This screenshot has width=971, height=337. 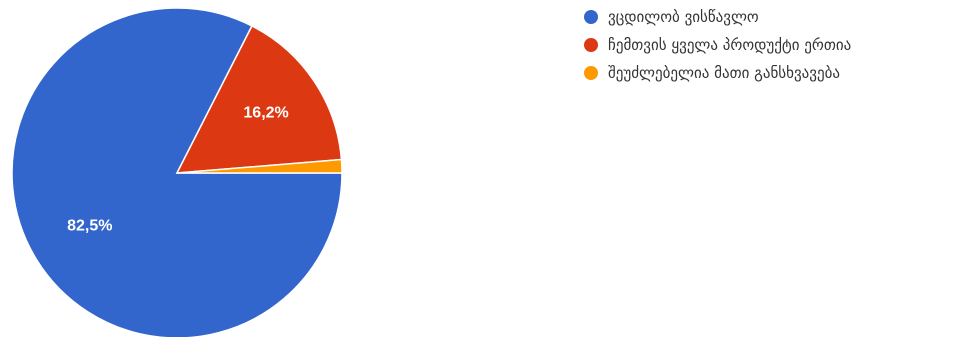 I want to click on legend-item-1: ჩემთვის ყველა პროდუქტი ერთია, so click(x=717, y=45).